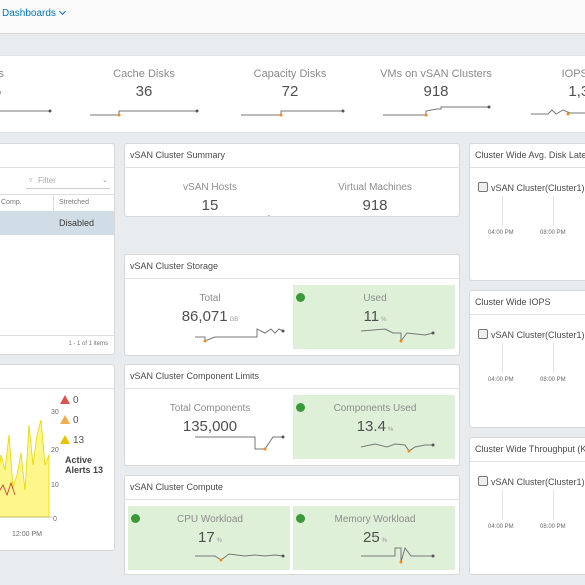 This screenshot has width=585, height=585. What do you see at coordinates (551, 92) in the screenshot?
I see `kpi-iops: IOPS Se 1,33` at bounding box center [551, 92].